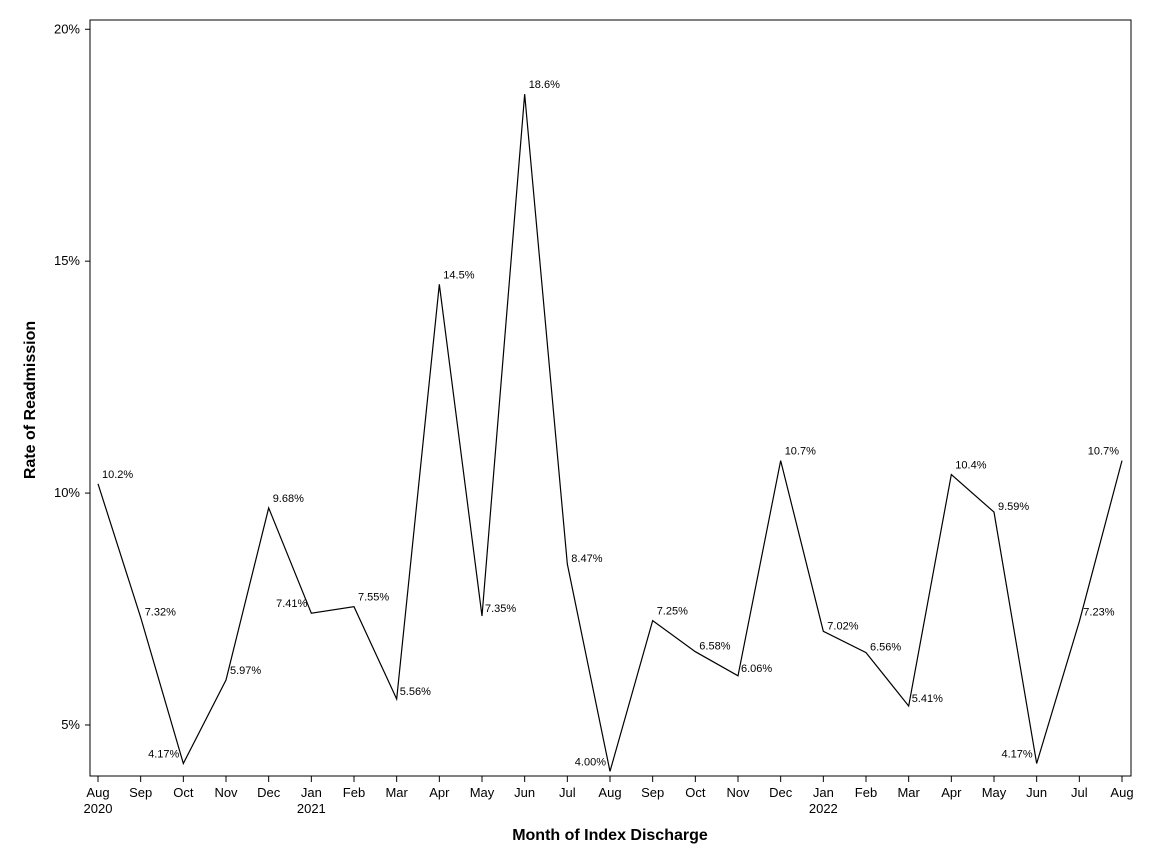 The height and width of the screenshot is (864, 1152). Describe the element at coordinates (610, 835) in the screenshot. I see `x-axis-title: Month of Index Discharge` at that location.